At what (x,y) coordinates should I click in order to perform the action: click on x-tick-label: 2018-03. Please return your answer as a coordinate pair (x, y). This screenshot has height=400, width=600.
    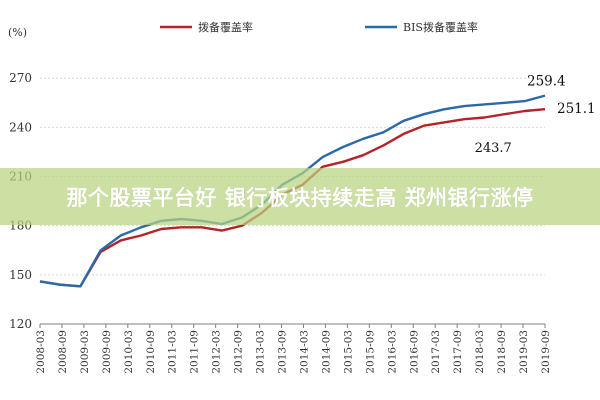
    Looking at the image, I should click on (480, 352).